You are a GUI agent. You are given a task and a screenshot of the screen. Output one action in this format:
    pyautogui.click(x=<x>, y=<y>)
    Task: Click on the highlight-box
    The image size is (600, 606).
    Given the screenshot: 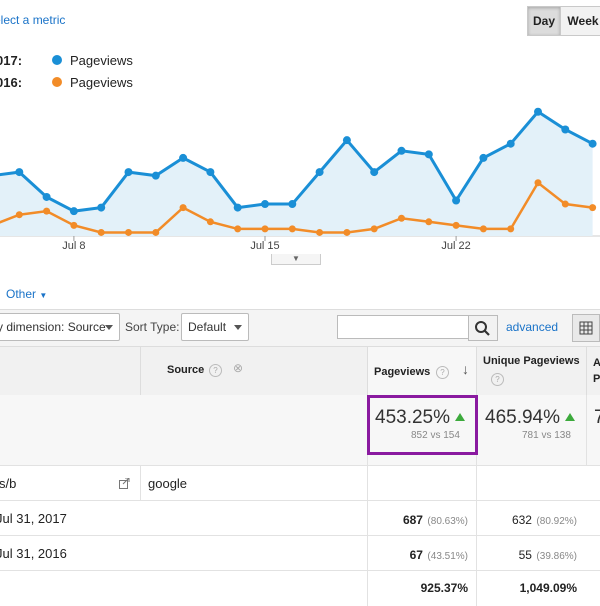 What is the action you would take?
    pyautogui.click(x=422, y=425)
    